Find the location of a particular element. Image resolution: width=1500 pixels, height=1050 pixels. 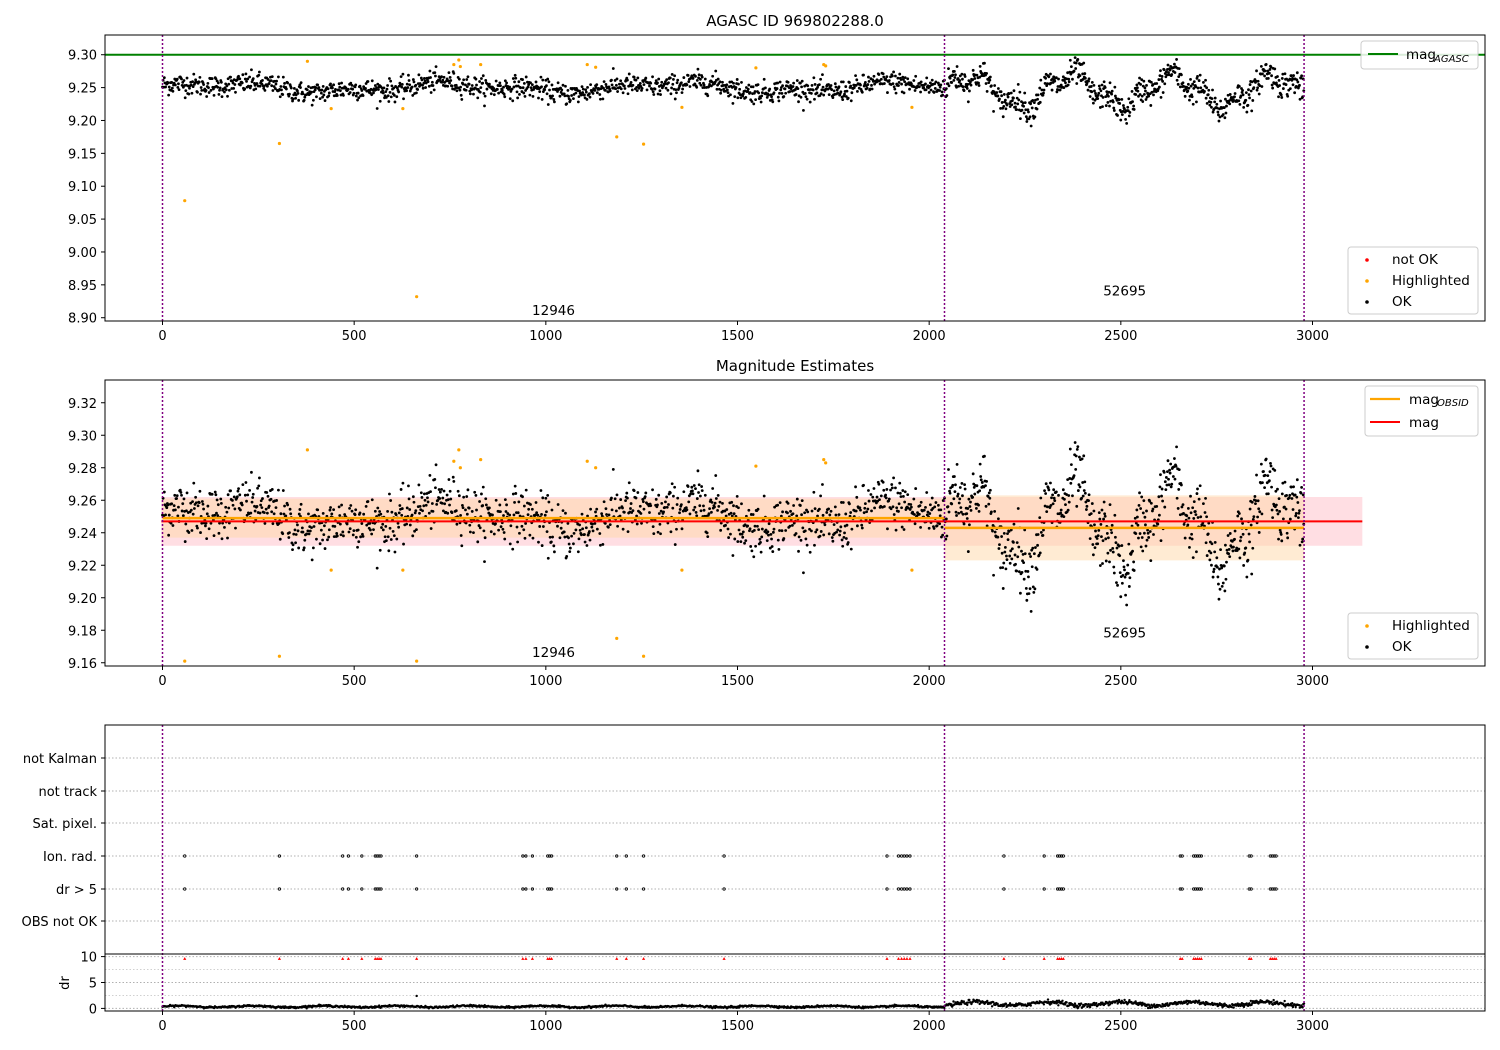

panel2-ytick-label: 9.16 is located at coordinates (82, 664).